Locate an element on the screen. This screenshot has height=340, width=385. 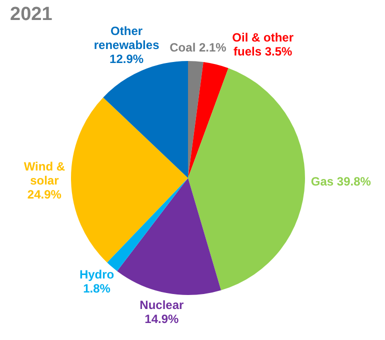
chart-title: 2021 is located at coordinates (31, 15).